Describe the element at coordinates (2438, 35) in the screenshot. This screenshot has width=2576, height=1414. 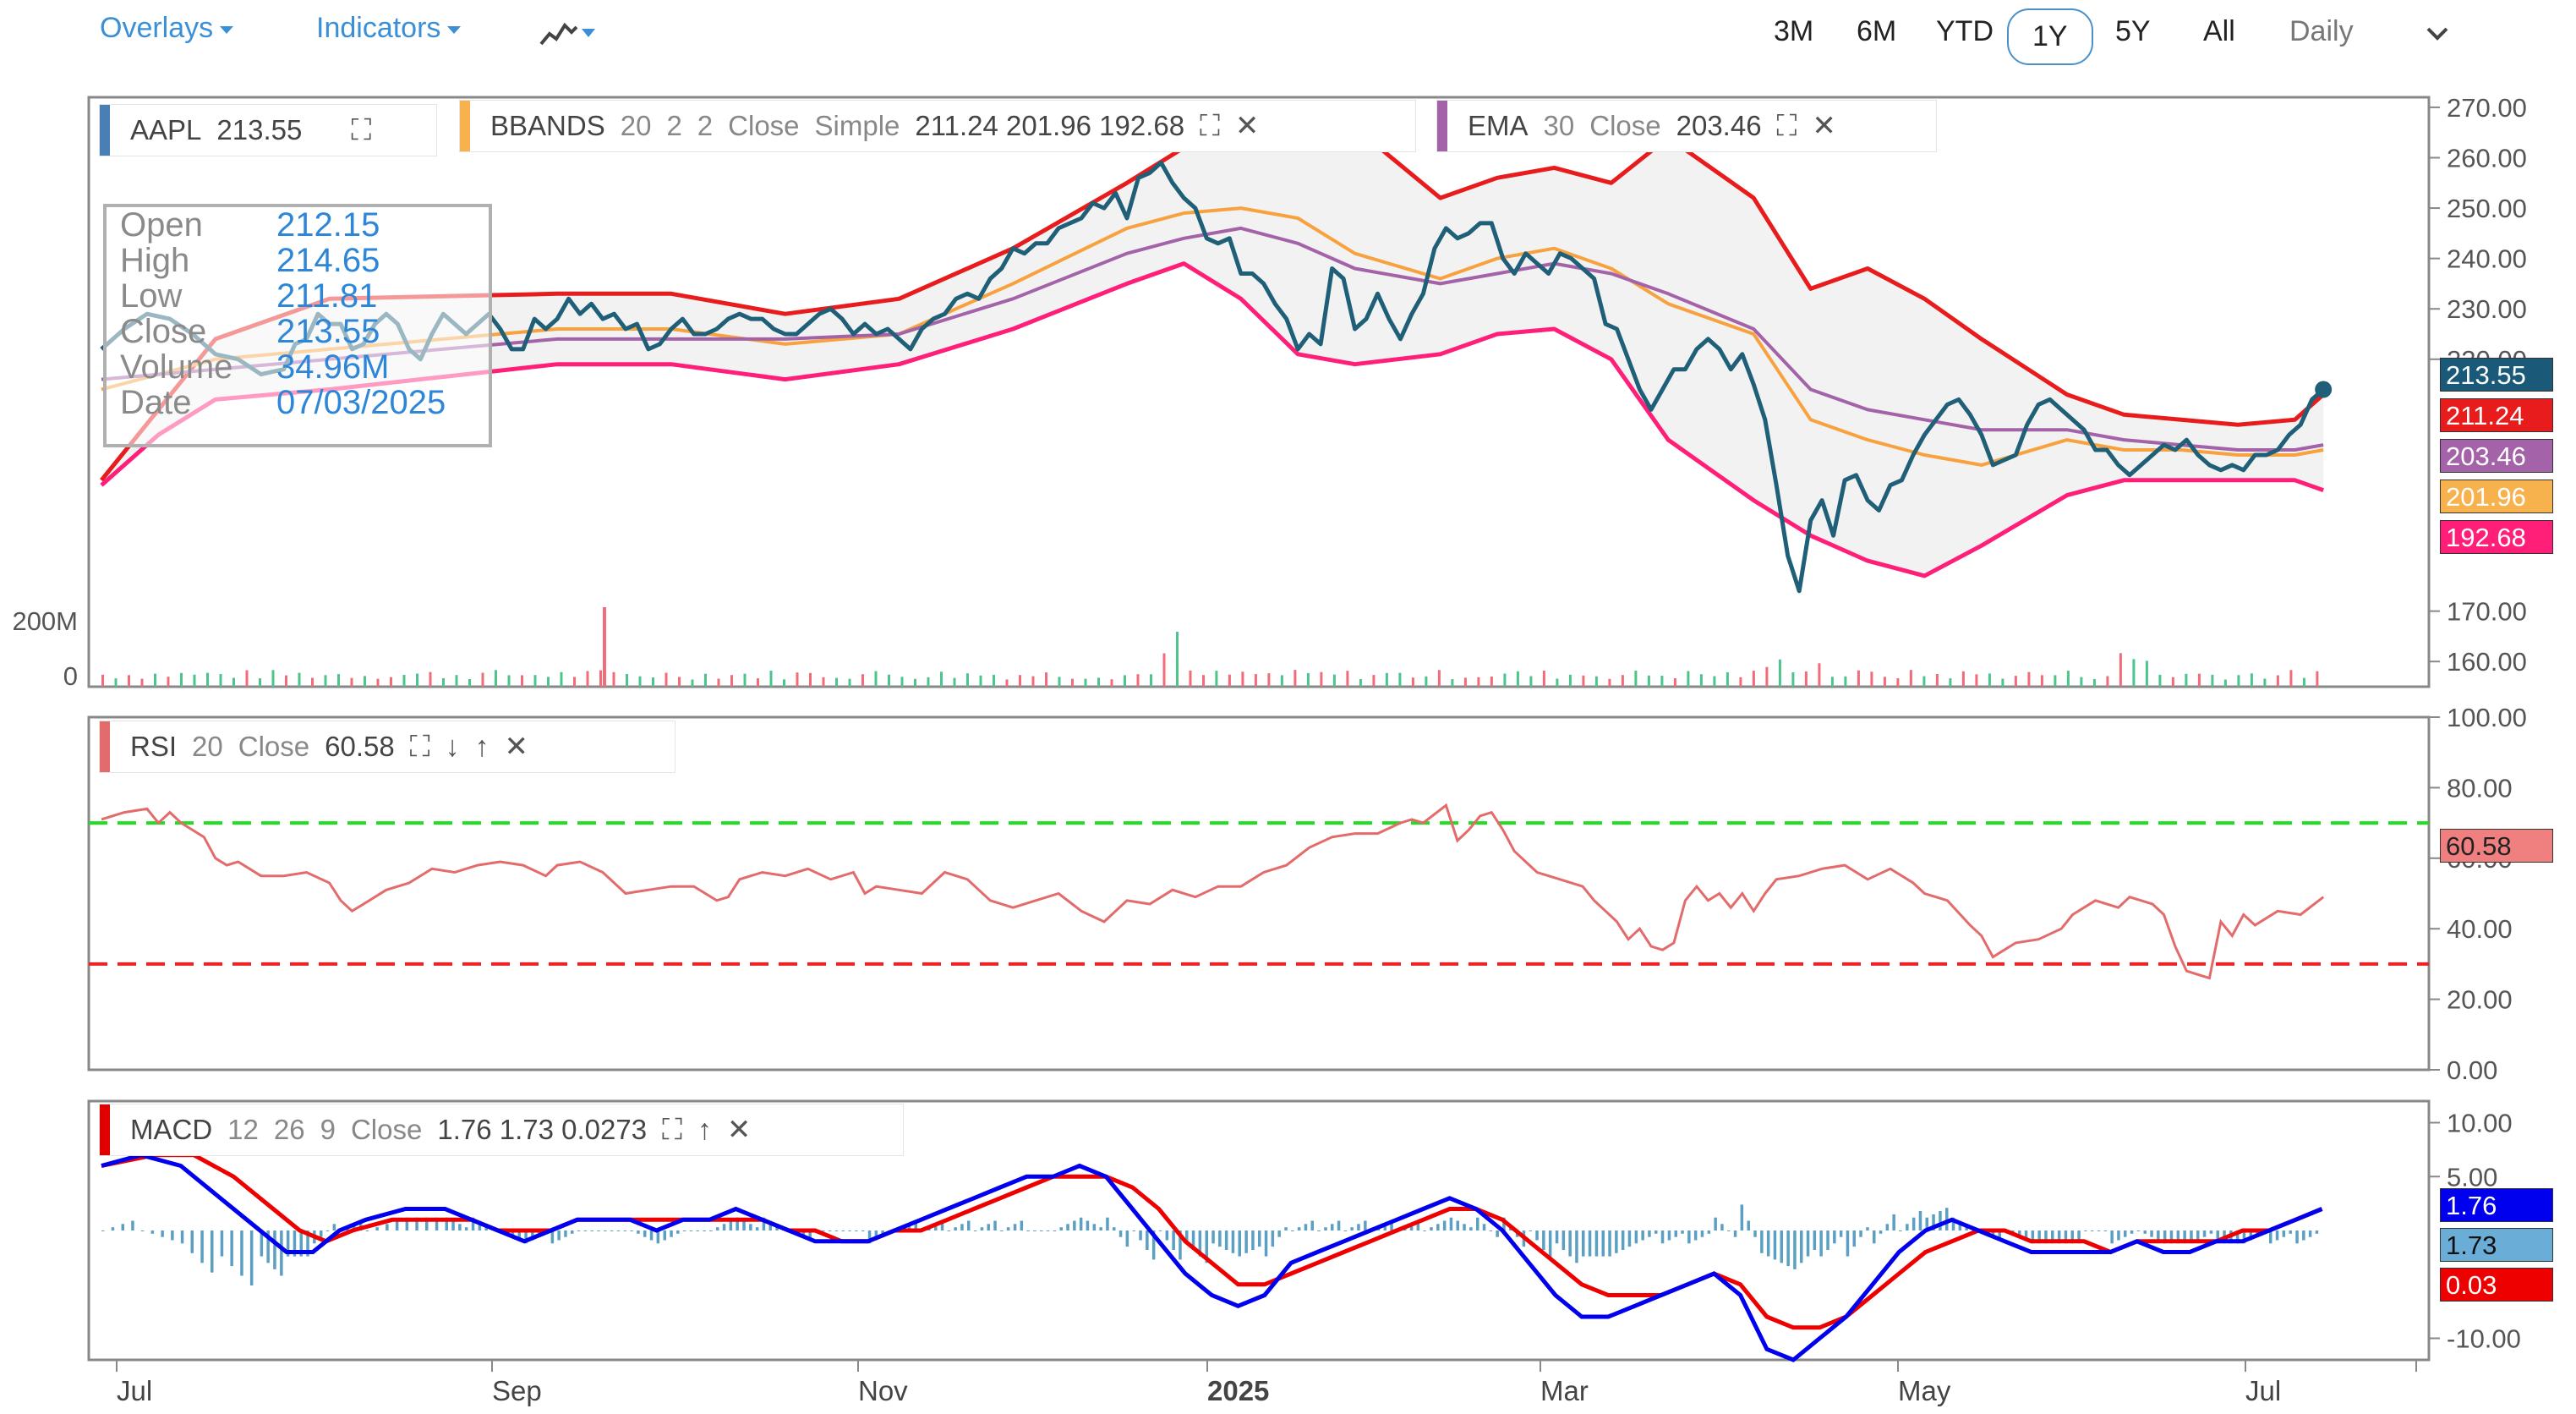
I see `interval-dropdown` at that location.